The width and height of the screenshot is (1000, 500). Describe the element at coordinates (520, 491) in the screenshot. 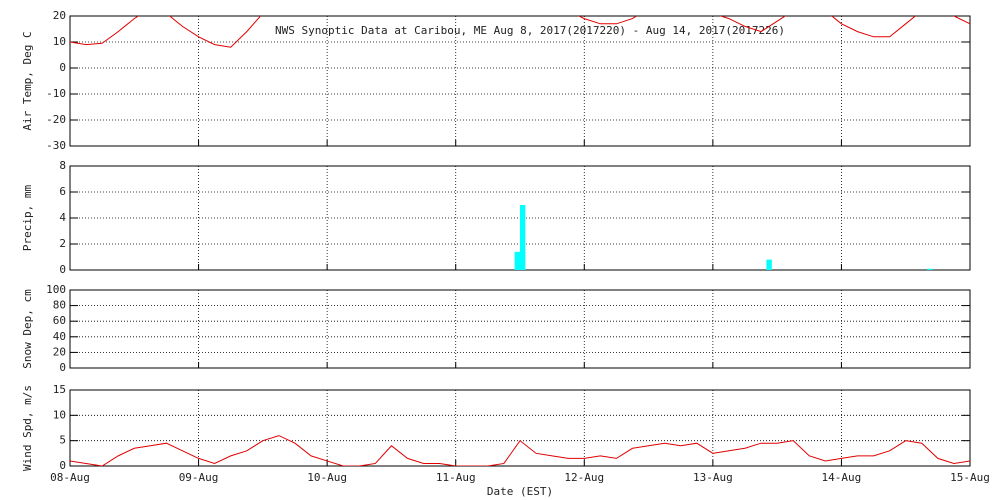

I see `x-axis-label: Date (EST)` at that location.